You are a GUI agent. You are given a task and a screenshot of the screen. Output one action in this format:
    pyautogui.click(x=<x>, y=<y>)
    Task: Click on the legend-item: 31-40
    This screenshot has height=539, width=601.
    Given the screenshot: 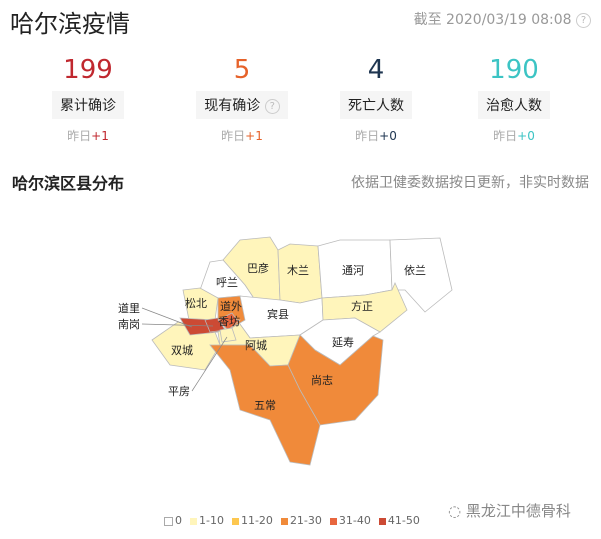 What is the action you would take?
    pyautogui.click(x=350, y=520)
    